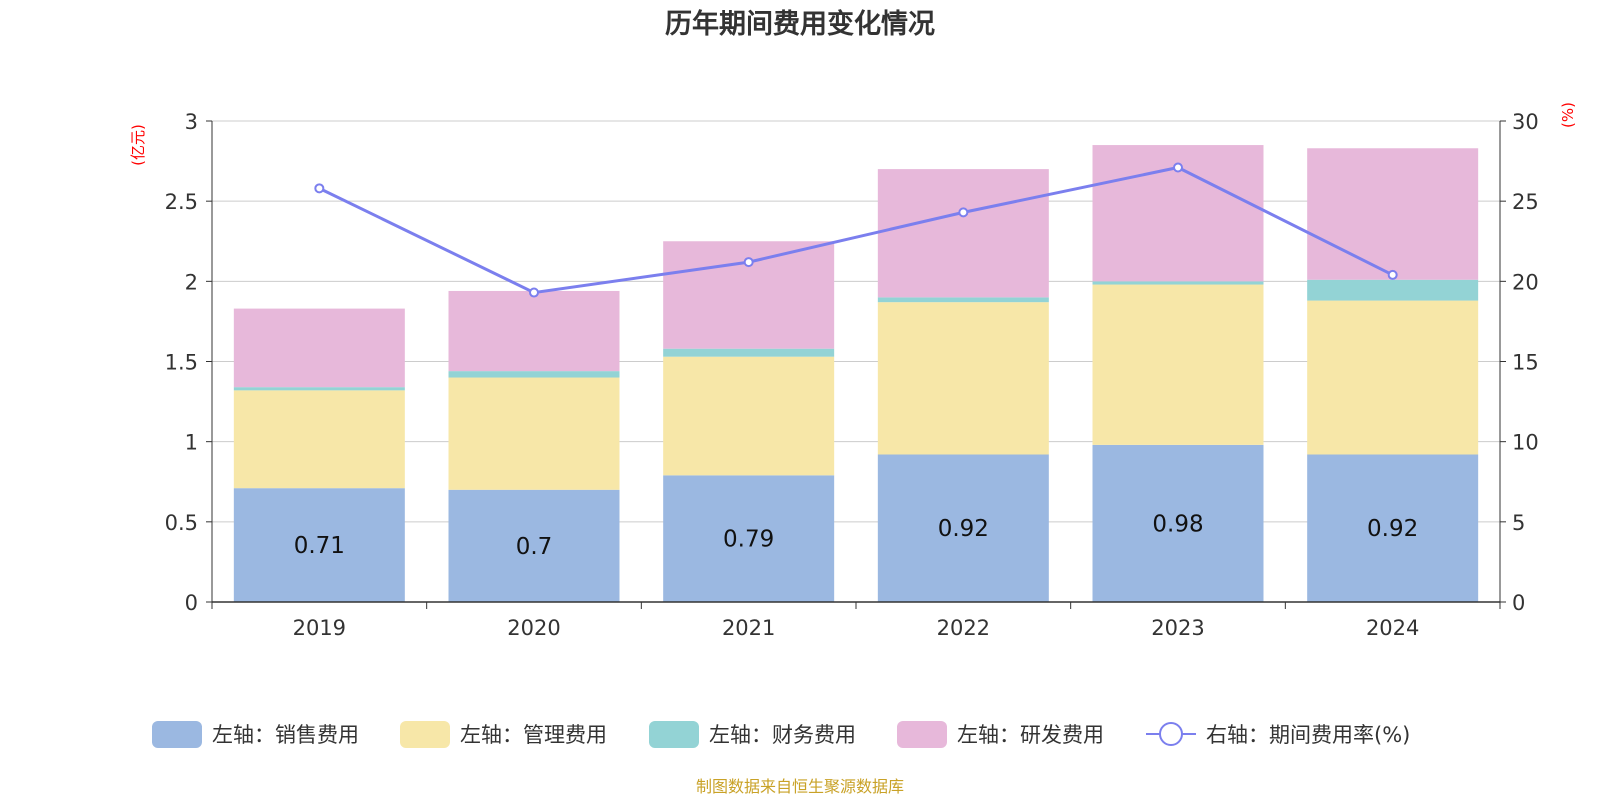  What do you see at coordinates (1518, 523) in the screenshot?
I see `right-axis-tick-label: 5` at bounding box center [1518, 523].